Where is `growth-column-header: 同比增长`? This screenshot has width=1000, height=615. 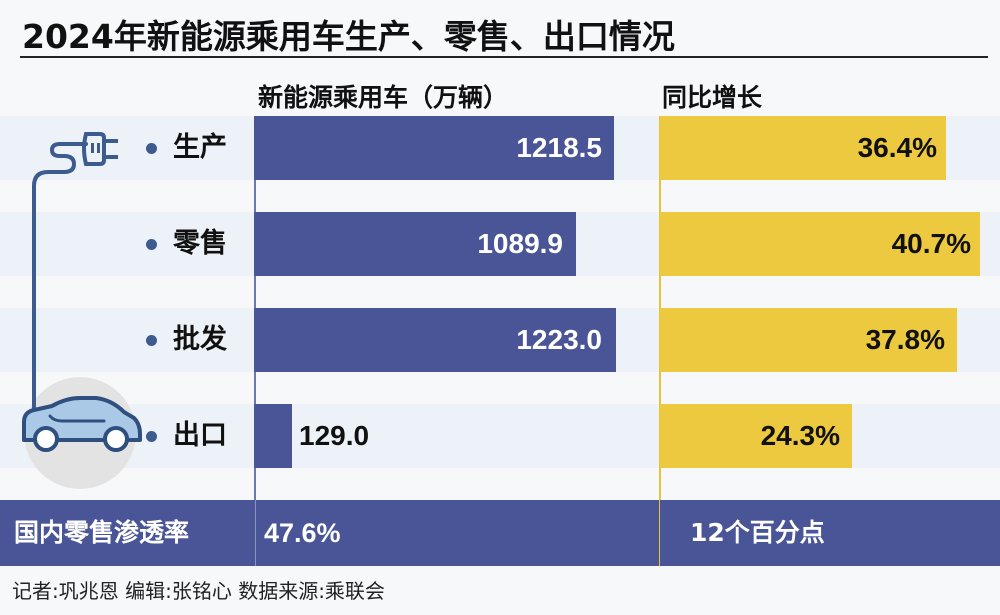
growth-column-header: 同比增长 is located at coordinates (712, 97).